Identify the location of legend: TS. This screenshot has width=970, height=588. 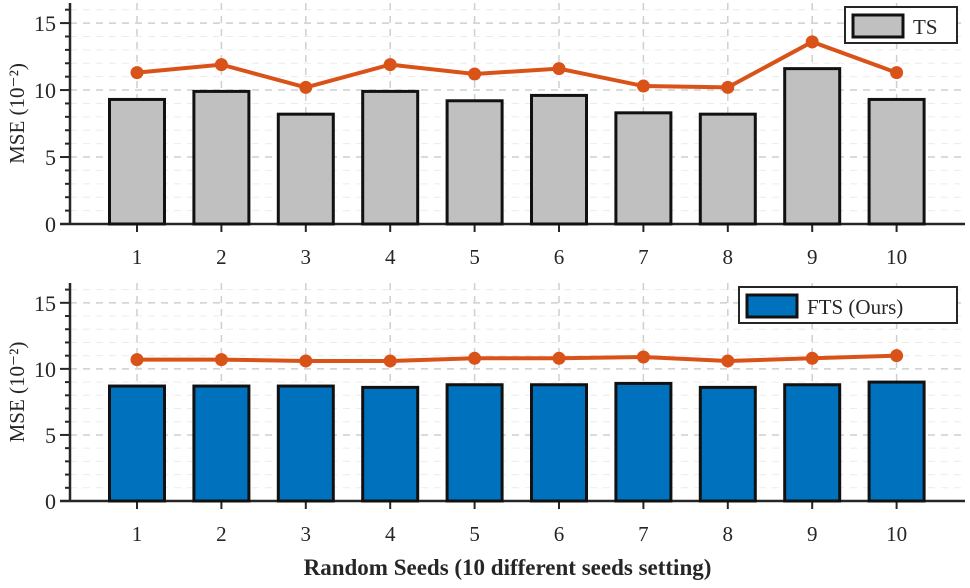
(901, 25).